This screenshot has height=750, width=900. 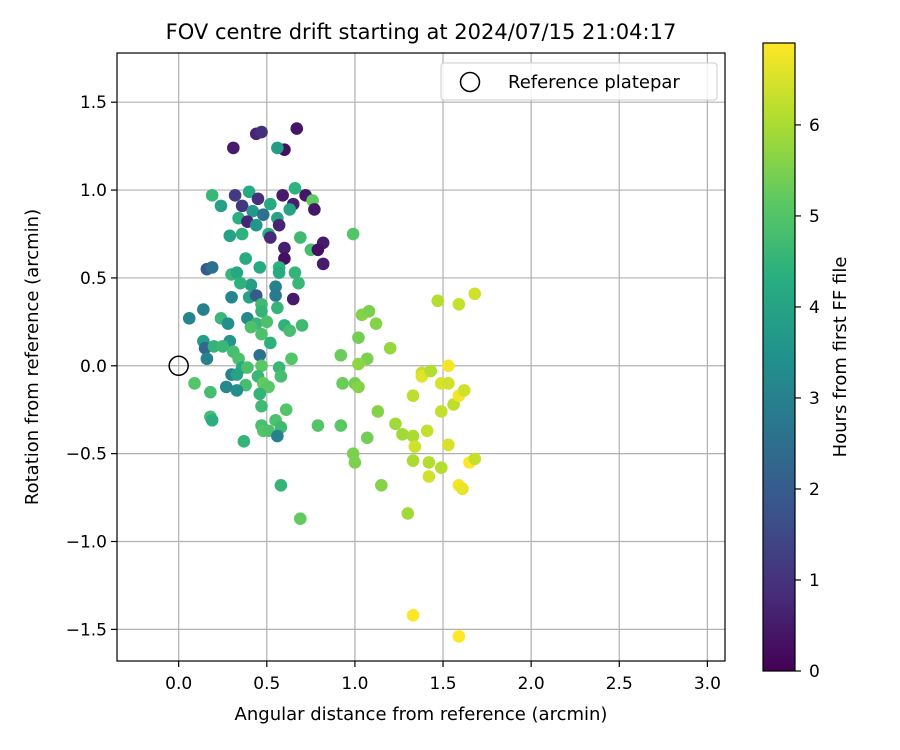 What do you see at coordinates (86, 630) in the screenshot?
I see `y-tick-label: −1.5` at bounding box center [86, 630].